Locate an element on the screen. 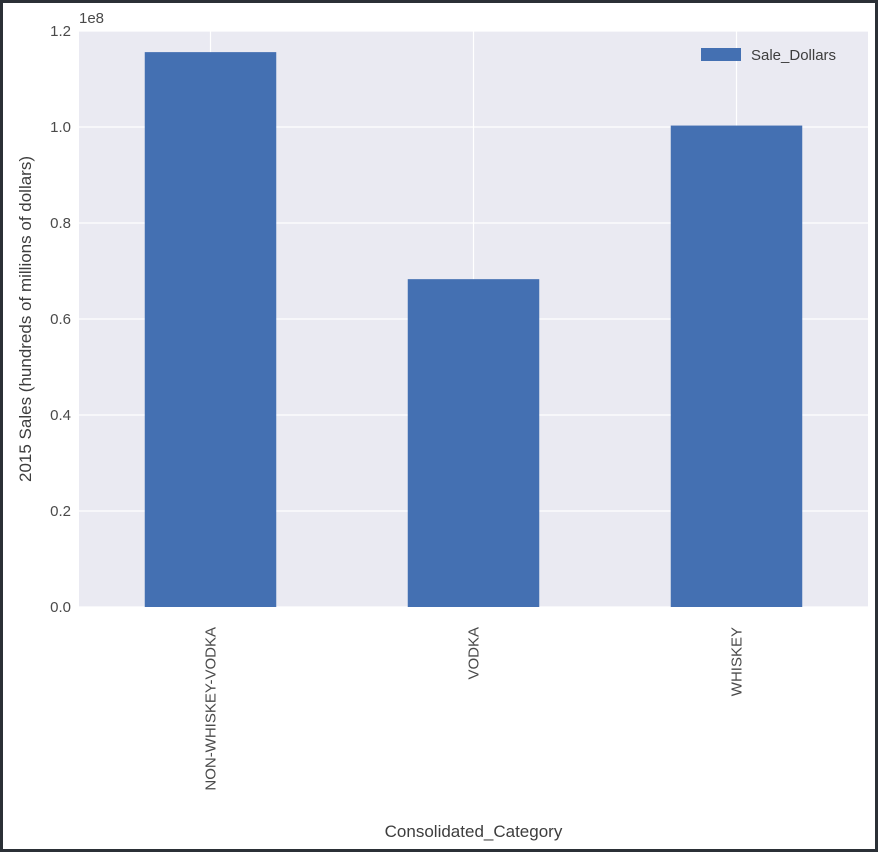 This screenshot has width=878, height=852. x-tick-label: VODKA is located at coordinates (474, 653).